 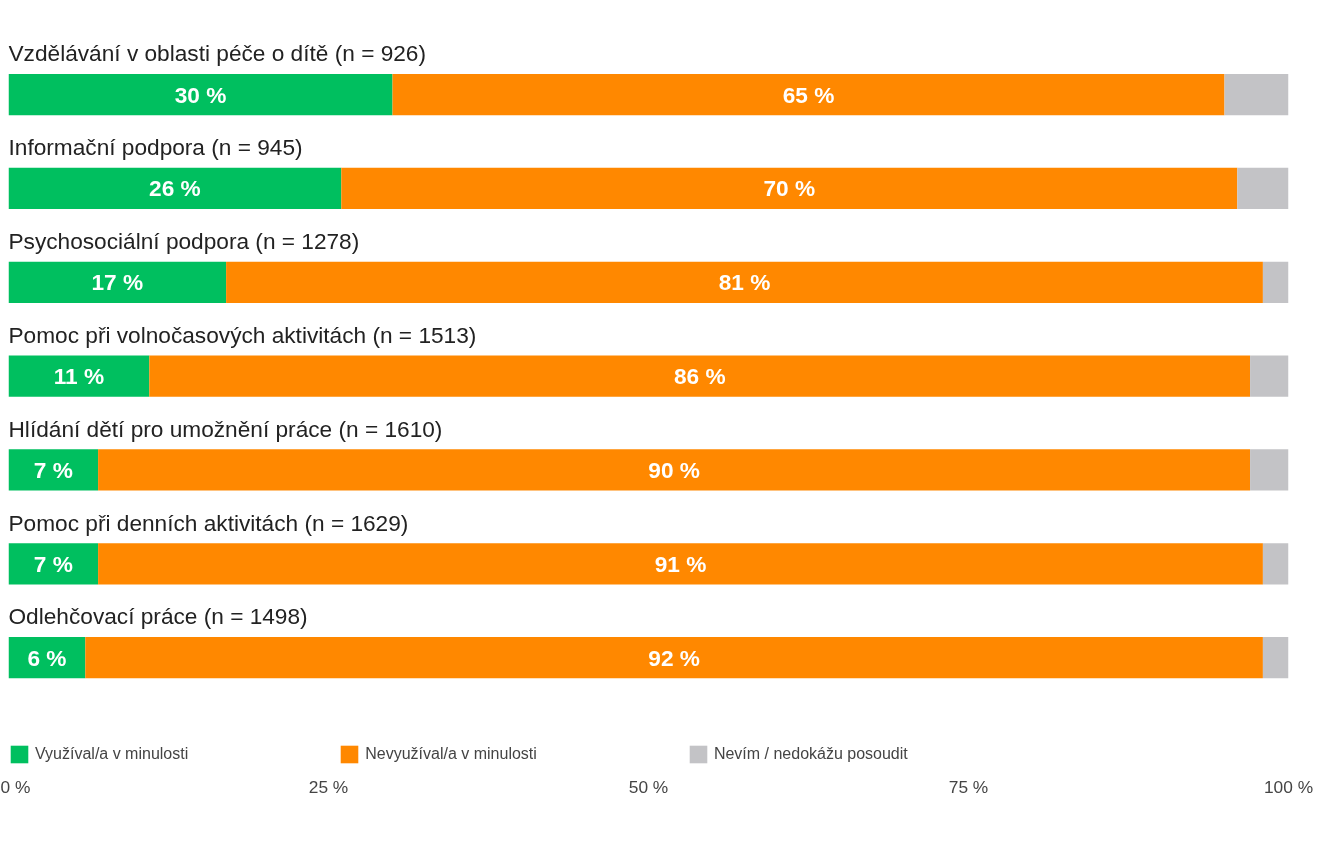 What do you see at coordinates (47, 657) in the screenshot?
I see `data-label: 6 %` at bounding box center [47, 657].